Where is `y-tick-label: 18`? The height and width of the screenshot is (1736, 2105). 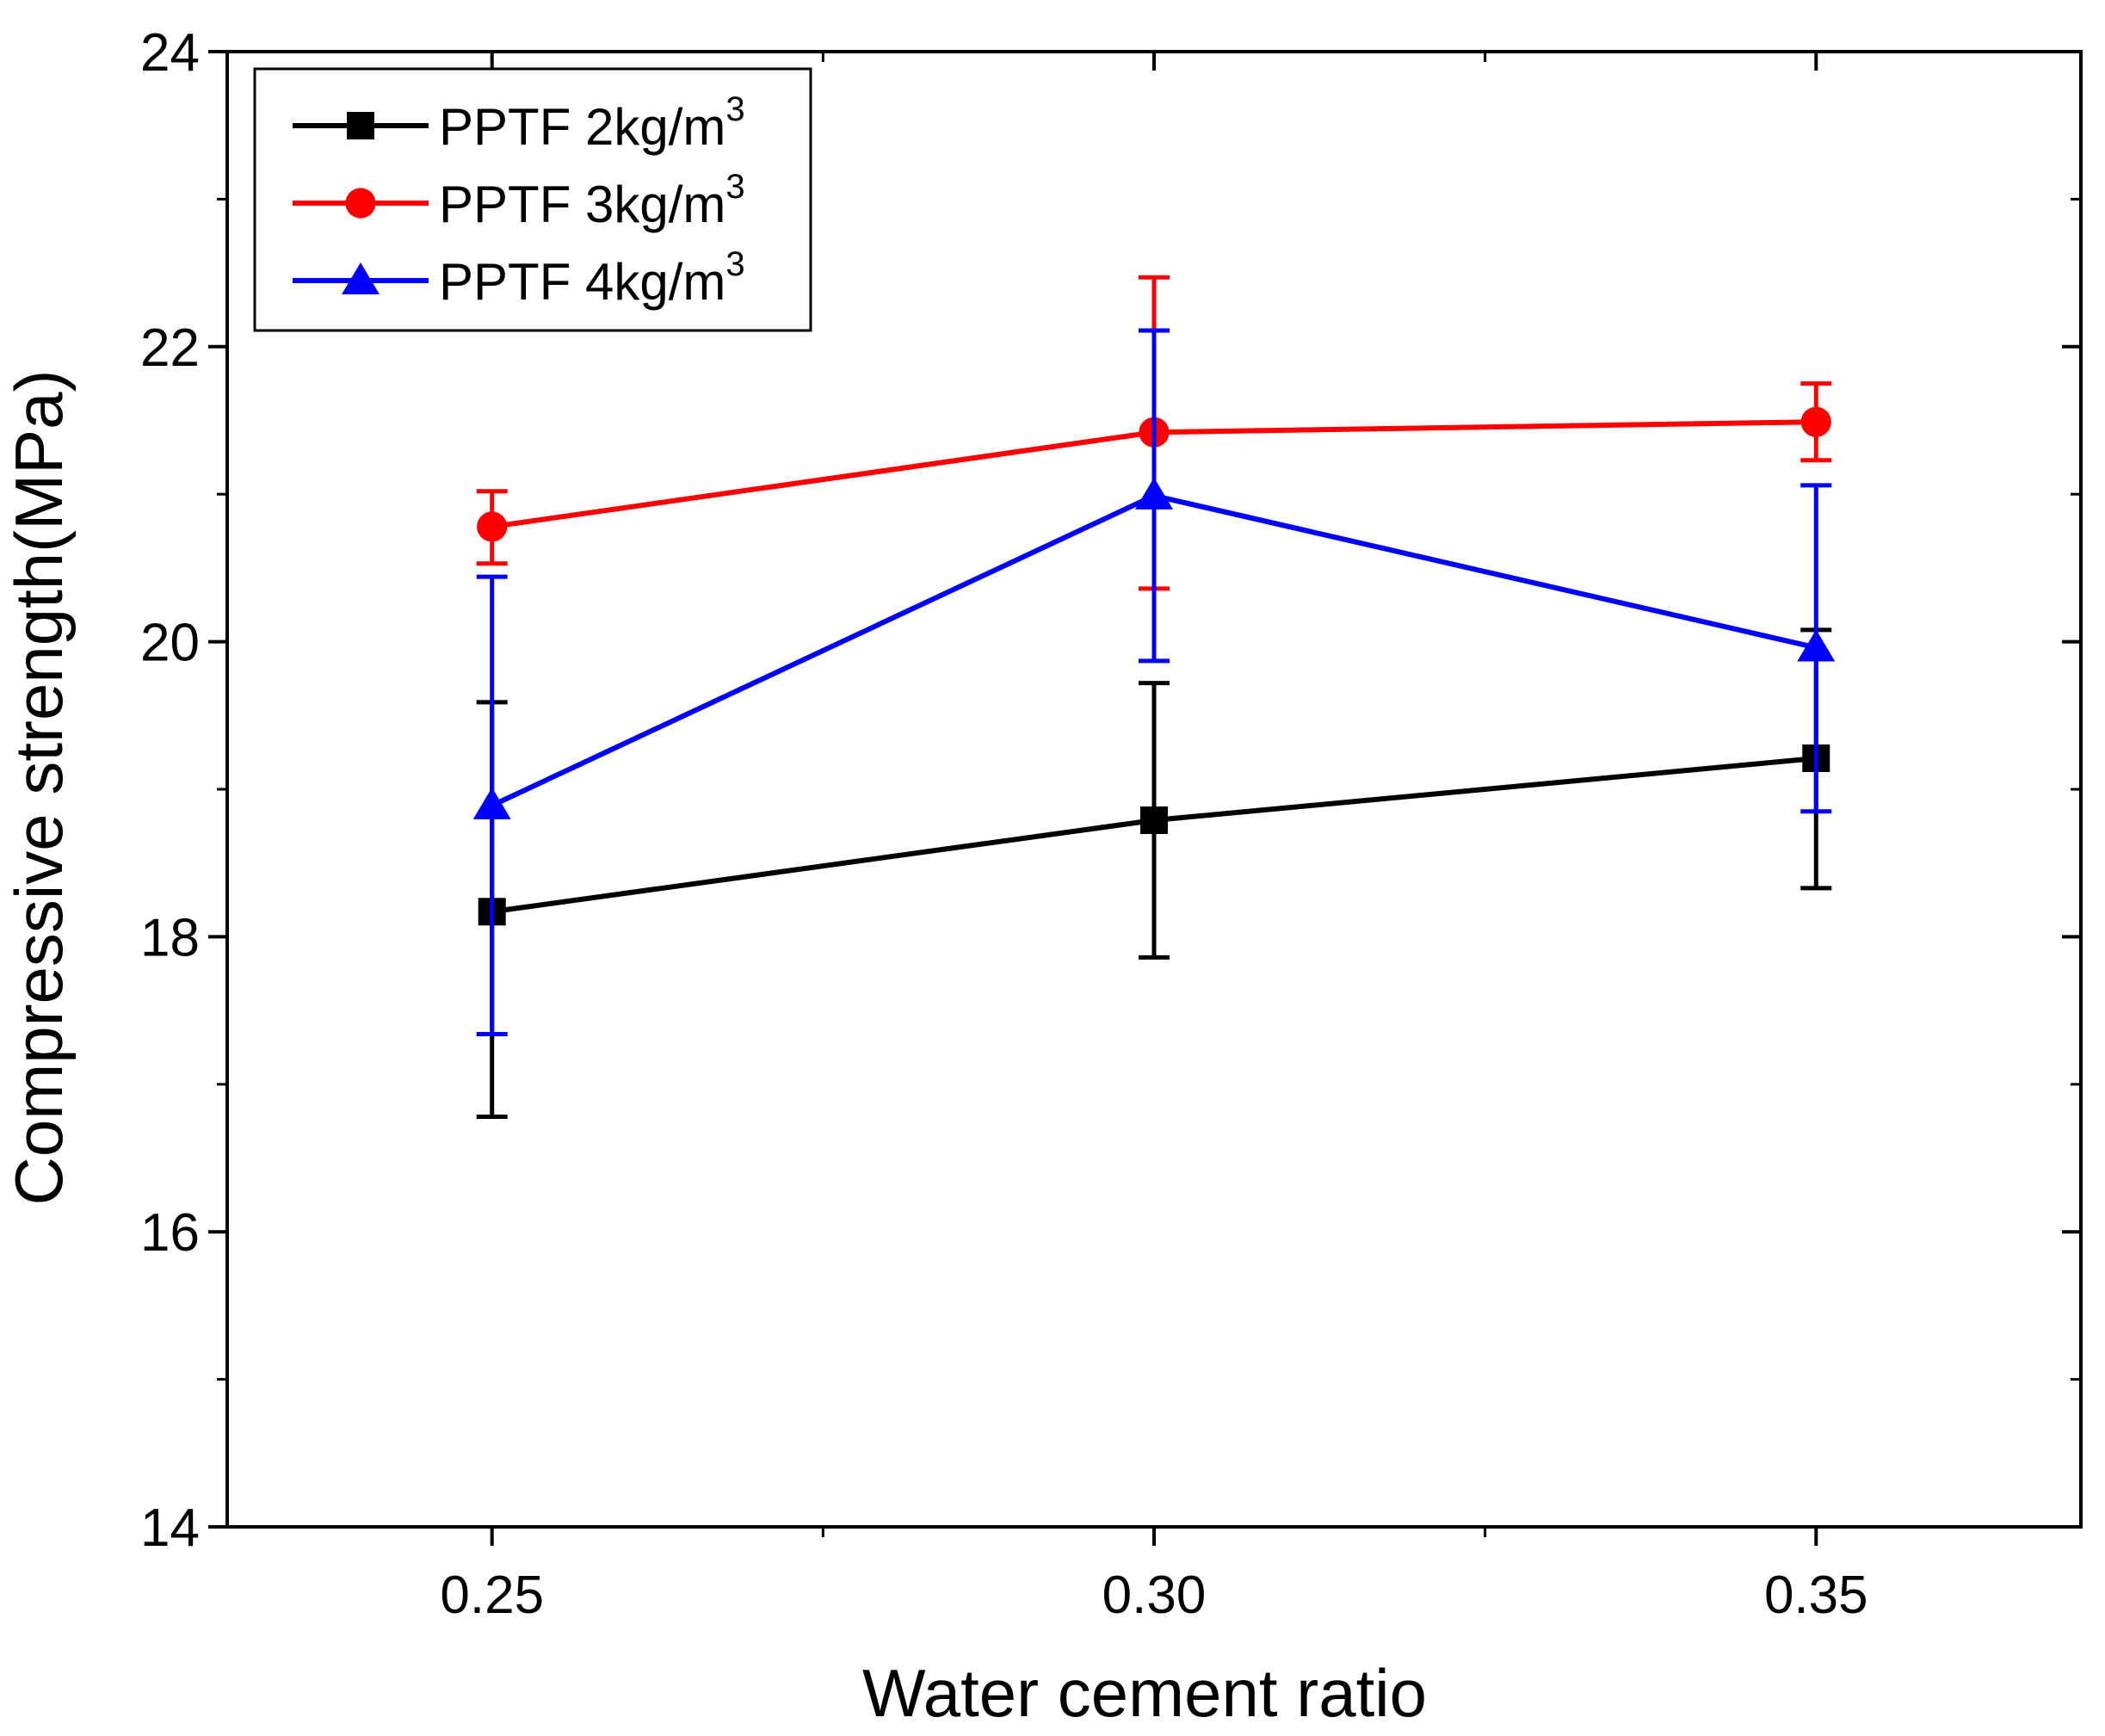
y-tick-label: 18 is located at coordinates (170, 937).